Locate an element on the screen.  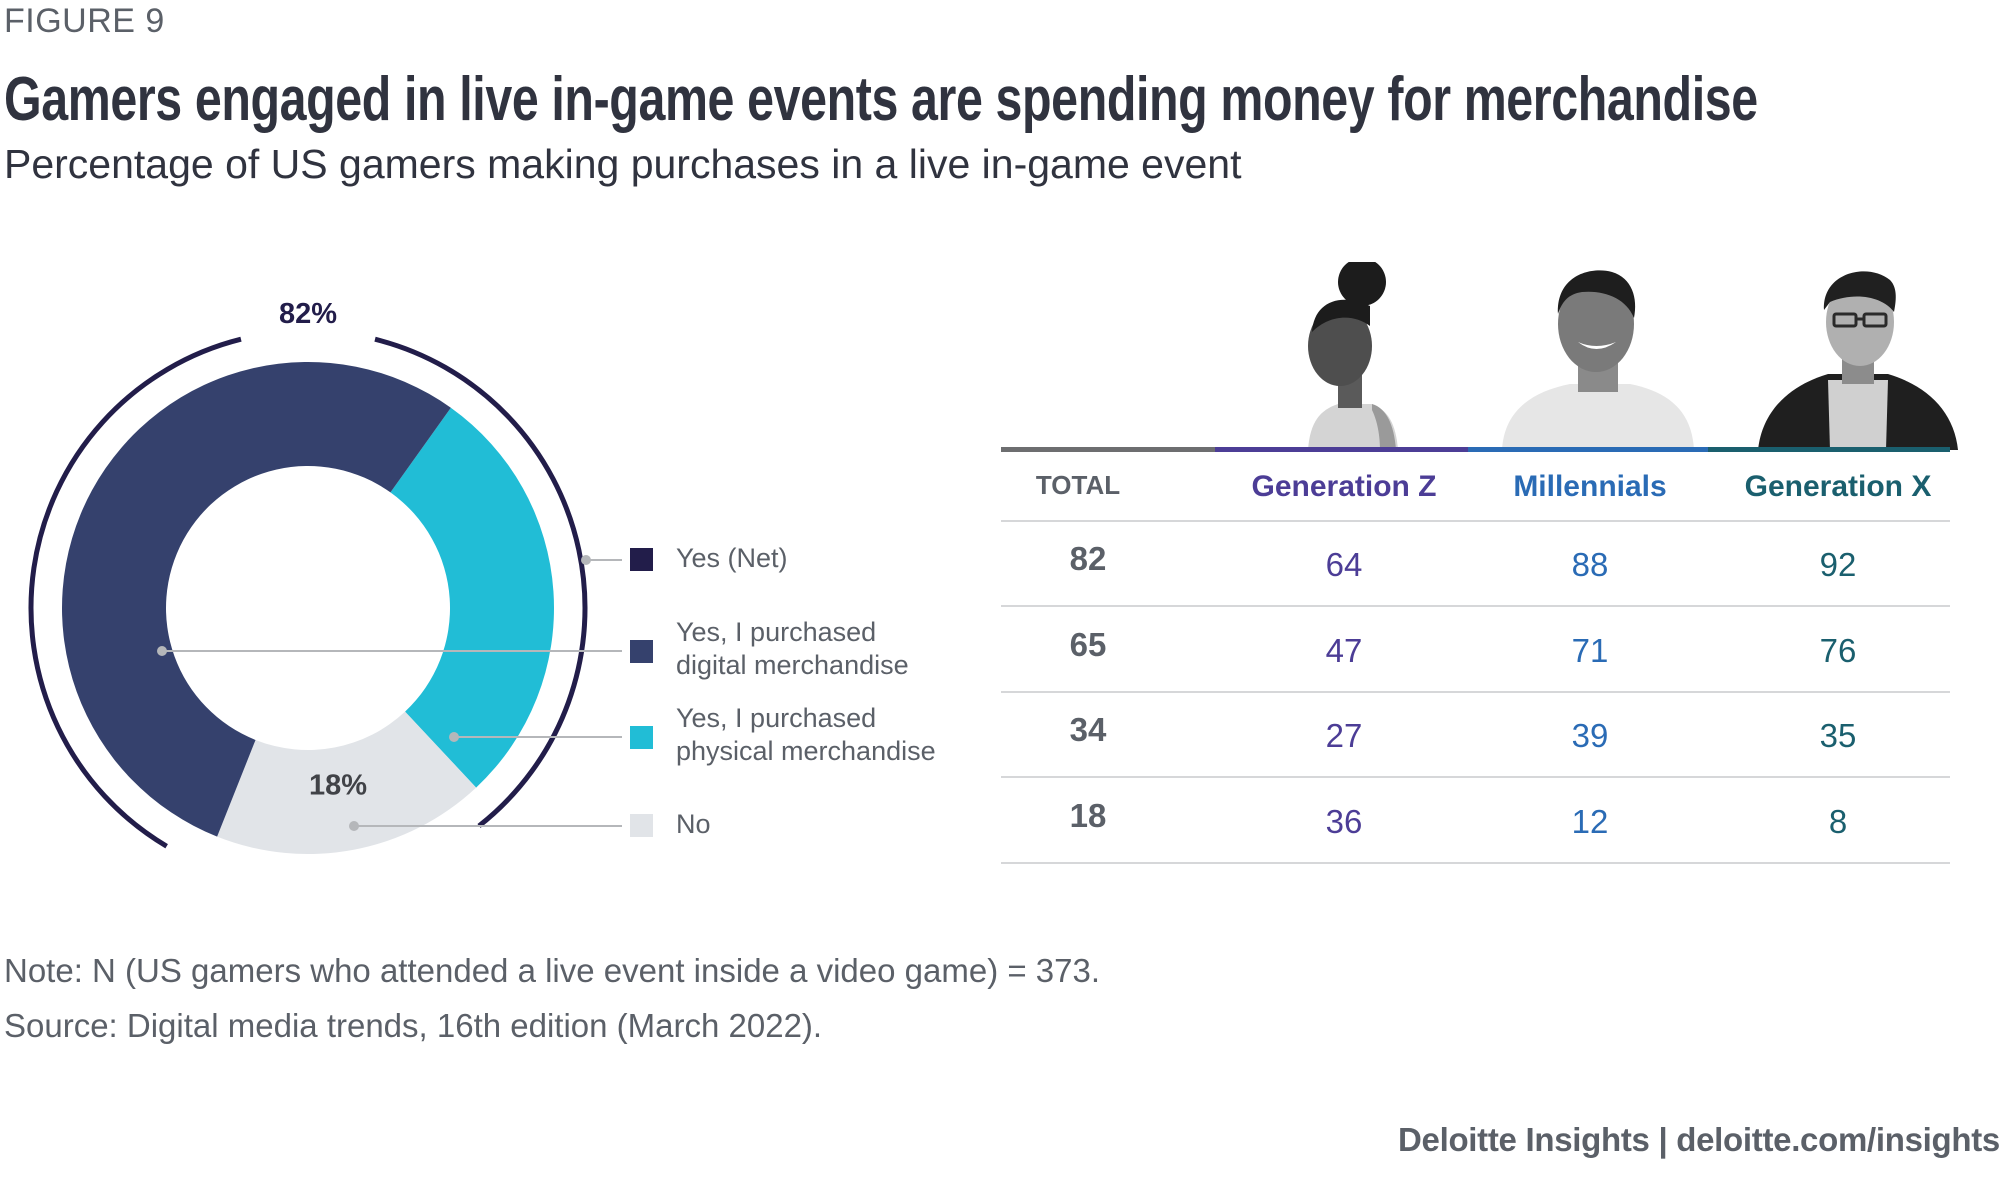
portrait-hair-bun is located at coordinates (1362, 284).